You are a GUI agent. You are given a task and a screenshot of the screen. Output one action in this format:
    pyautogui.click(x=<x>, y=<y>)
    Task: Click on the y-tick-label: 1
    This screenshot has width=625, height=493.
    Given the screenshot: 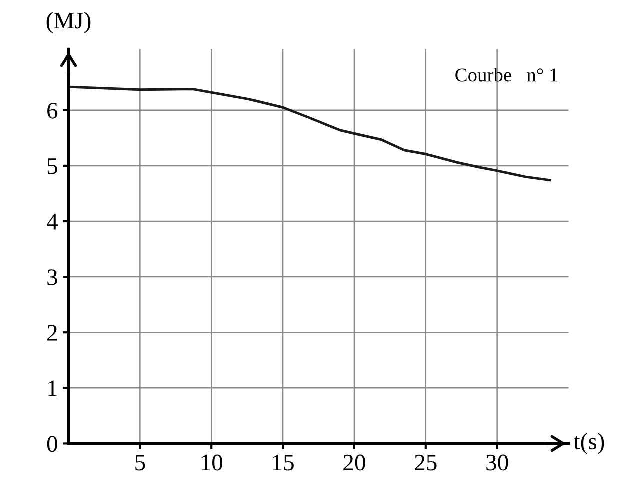 What is the action you would take?
    pyautogui.click(x=52, y=388)
    